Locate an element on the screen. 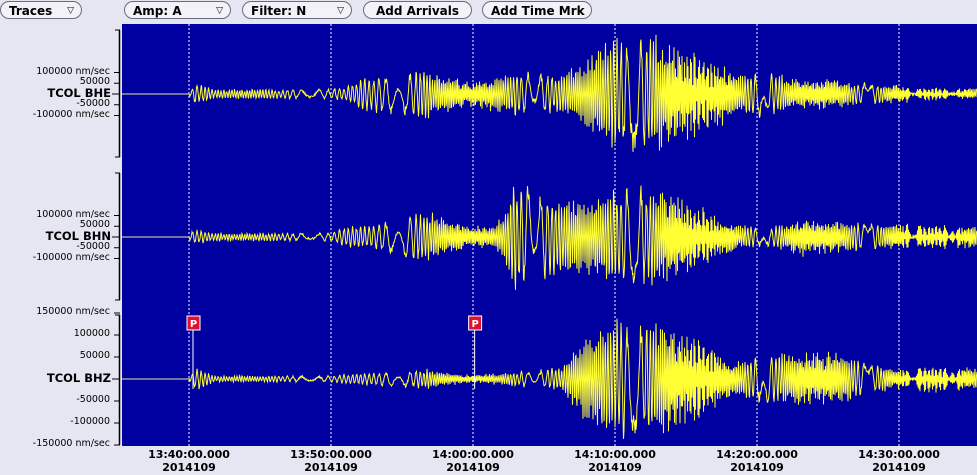 The width and height of the screenshot is (977, 475). amplitude-tick-label: -150000 nm/sec is located at coordinates (71, 443).